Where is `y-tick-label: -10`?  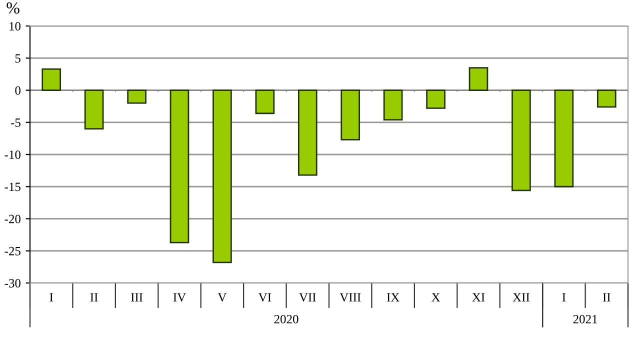
y-tick-label: -10 is located at coordinates (12, 154).